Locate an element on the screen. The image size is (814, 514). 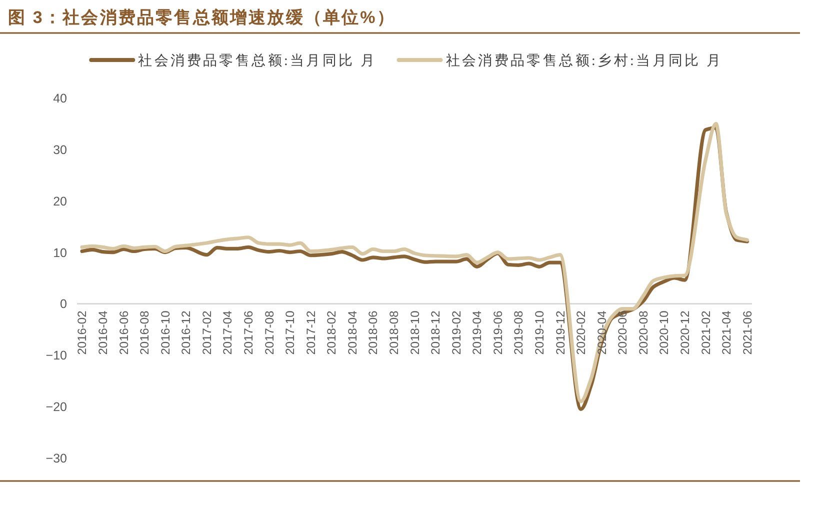
xtick-label: 2017-06 is located at coordinates (249, 332).